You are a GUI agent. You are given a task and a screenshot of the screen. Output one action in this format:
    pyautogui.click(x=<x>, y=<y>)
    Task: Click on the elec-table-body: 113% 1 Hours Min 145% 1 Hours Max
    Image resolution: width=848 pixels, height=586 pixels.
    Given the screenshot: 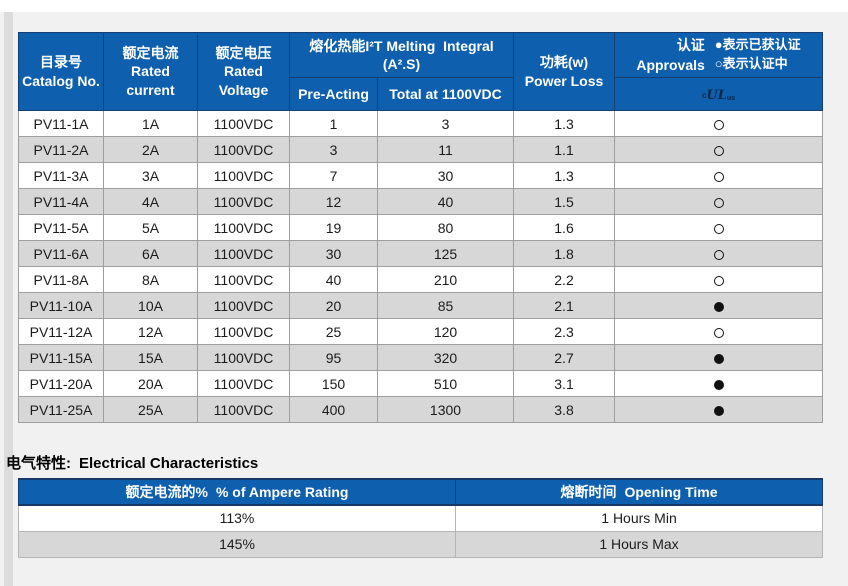 What is the action you would take?
    pyautogui.click(x=420, y=531)
    